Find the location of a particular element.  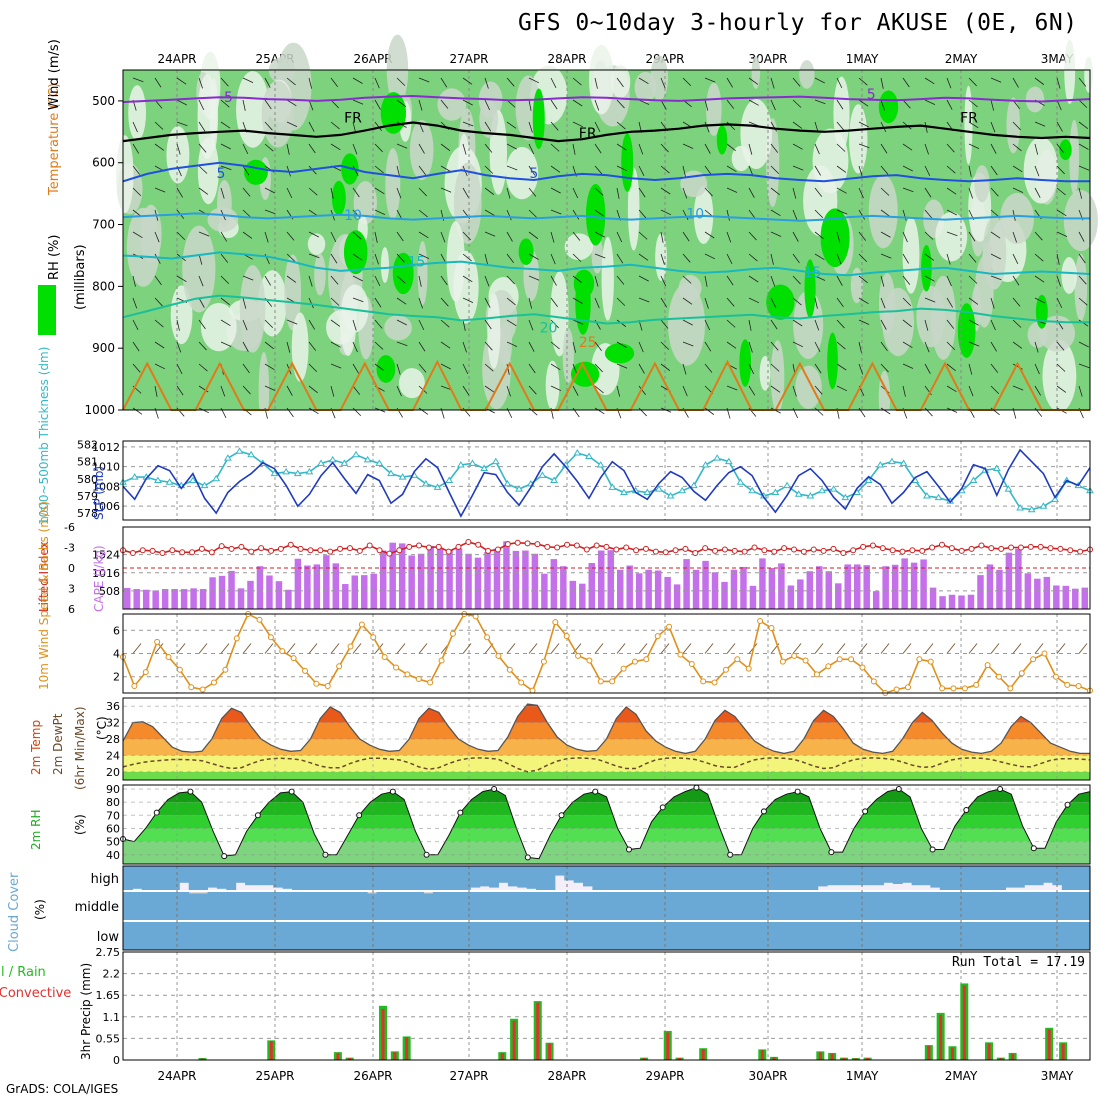

y-tick-label: 24 is located at coordinates (113, 755).